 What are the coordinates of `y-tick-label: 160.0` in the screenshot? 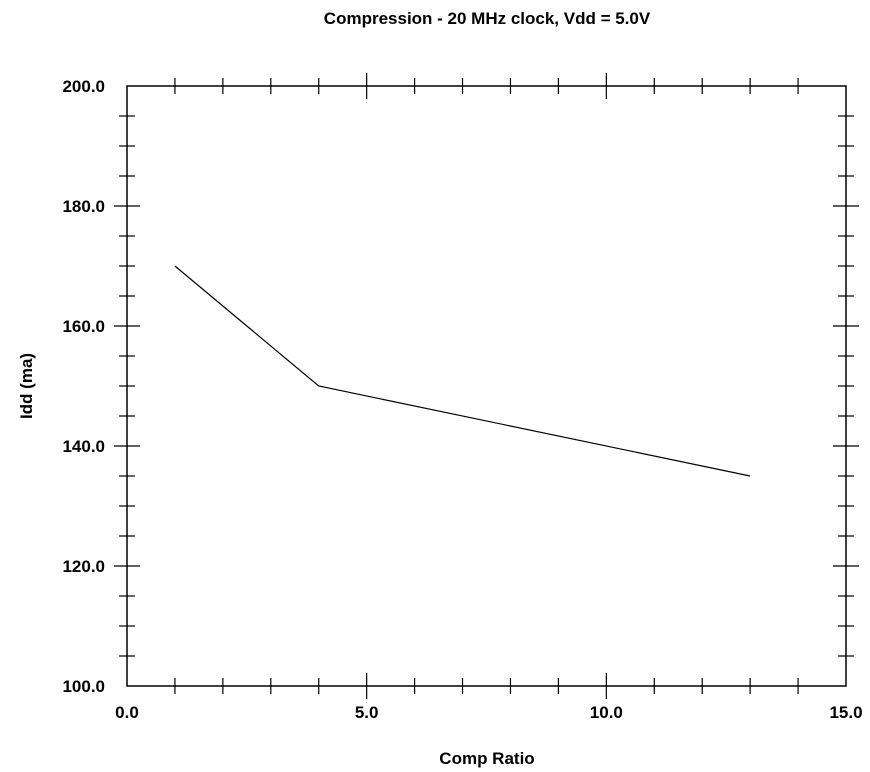 It's located at (83, 326).